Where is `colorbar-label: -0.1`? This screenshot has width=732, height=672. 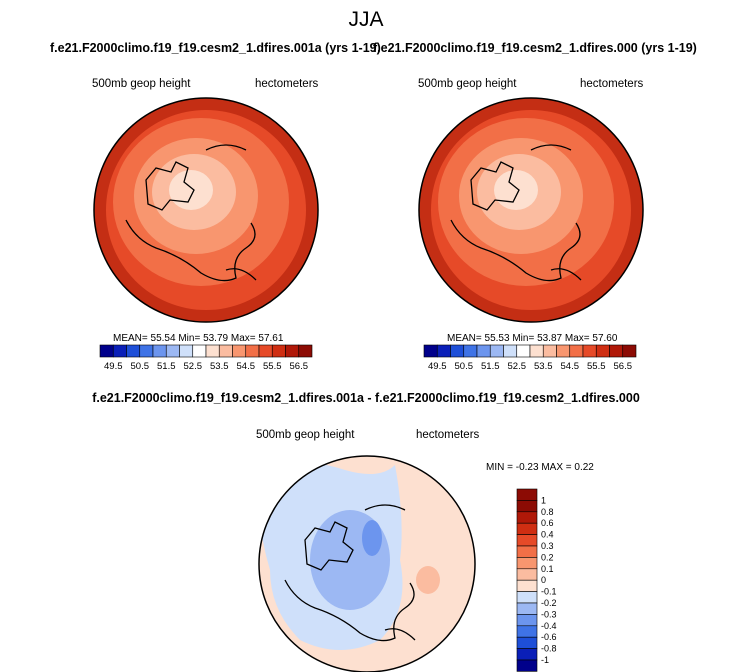 colorbar-label: -0.1 is located at coordinates (549, 592).